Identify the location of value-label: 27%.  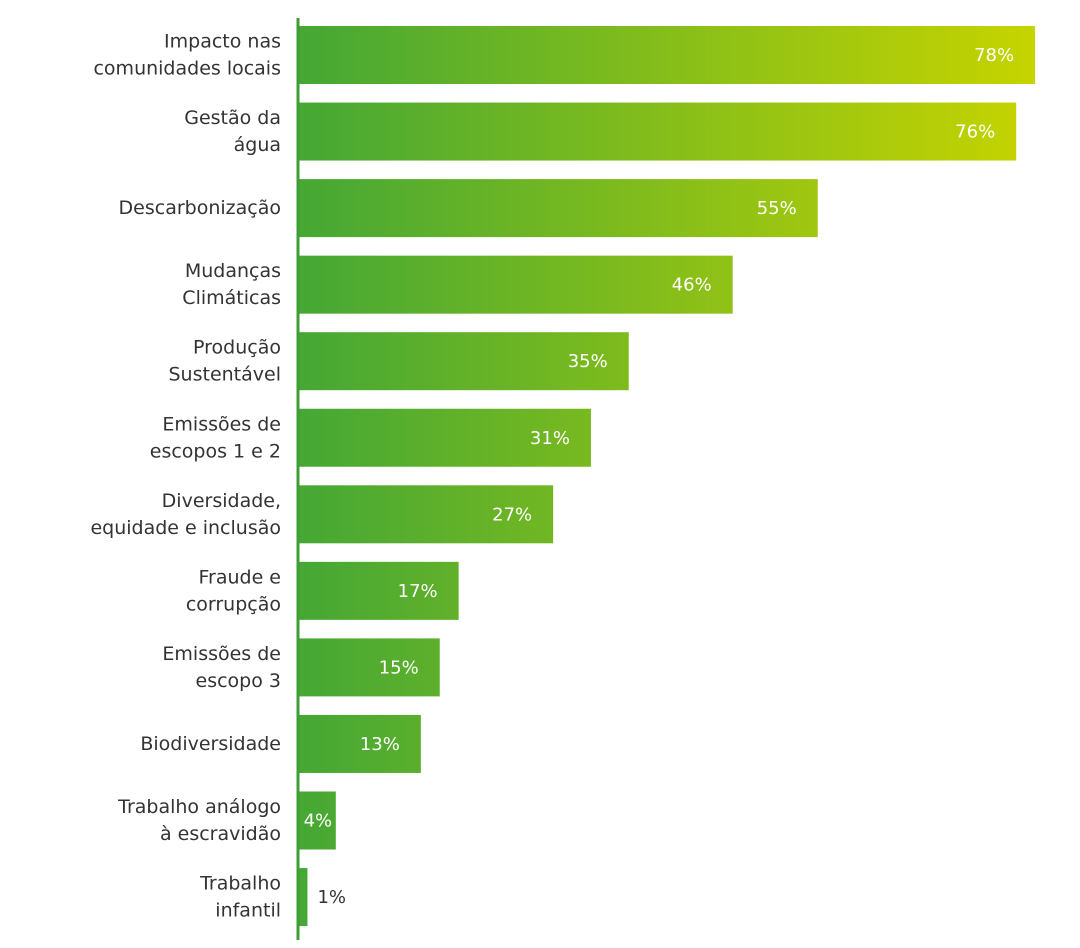
(512, 514).